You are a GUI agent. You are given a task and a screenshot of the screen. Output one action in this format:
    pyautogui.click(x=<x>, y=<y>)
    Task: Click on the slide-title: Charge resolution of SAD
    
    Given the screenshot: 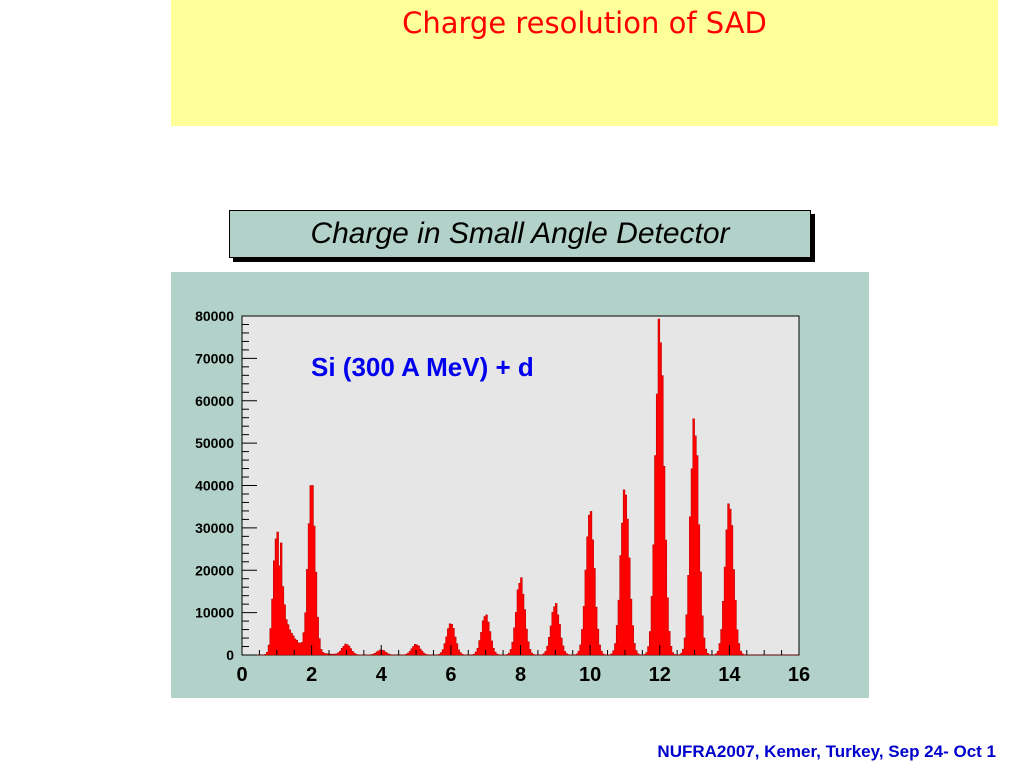 What is the action you would take?
    pyautogui.click(x=584, y=23)
    